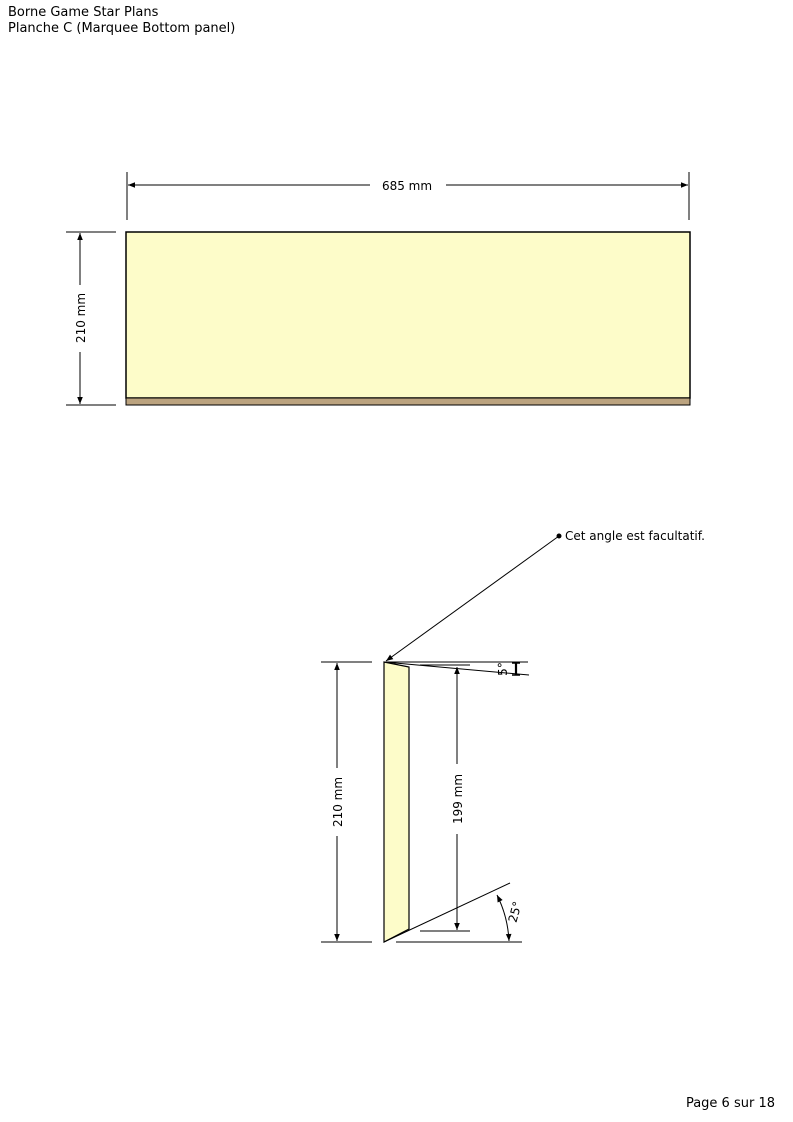  What do you see at coordinates (338, 802) in the screenshot?
I see `side-height-label: 210 mm` at bounding box center [338, 802].